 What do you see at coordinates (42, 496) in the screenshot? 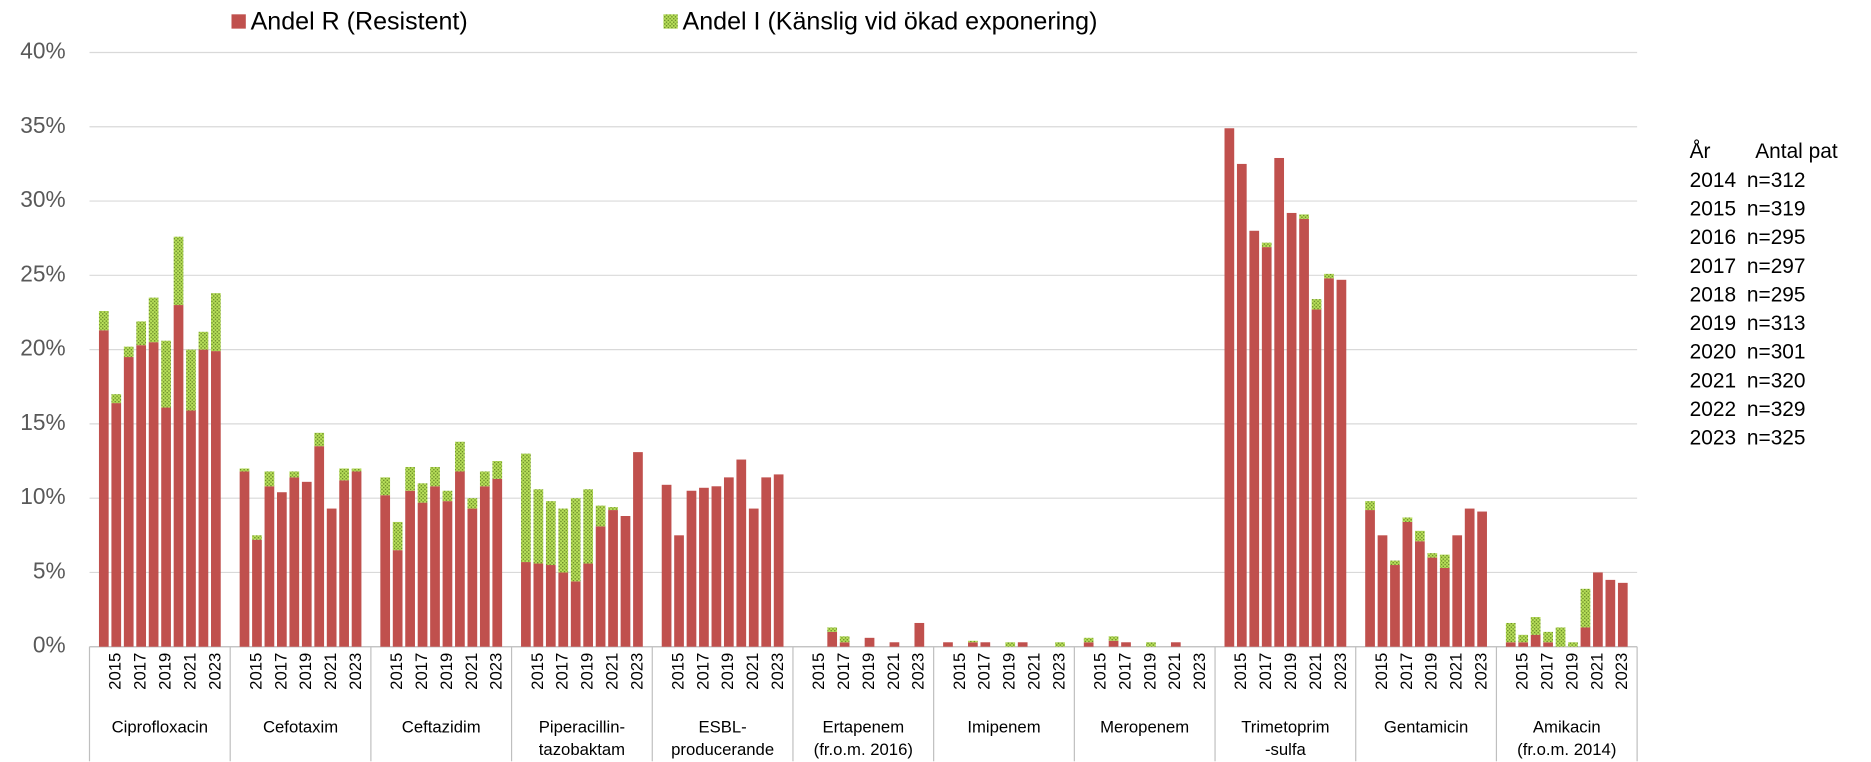
I see `y-tick-label: 10%` at bounding box center [42, 496].